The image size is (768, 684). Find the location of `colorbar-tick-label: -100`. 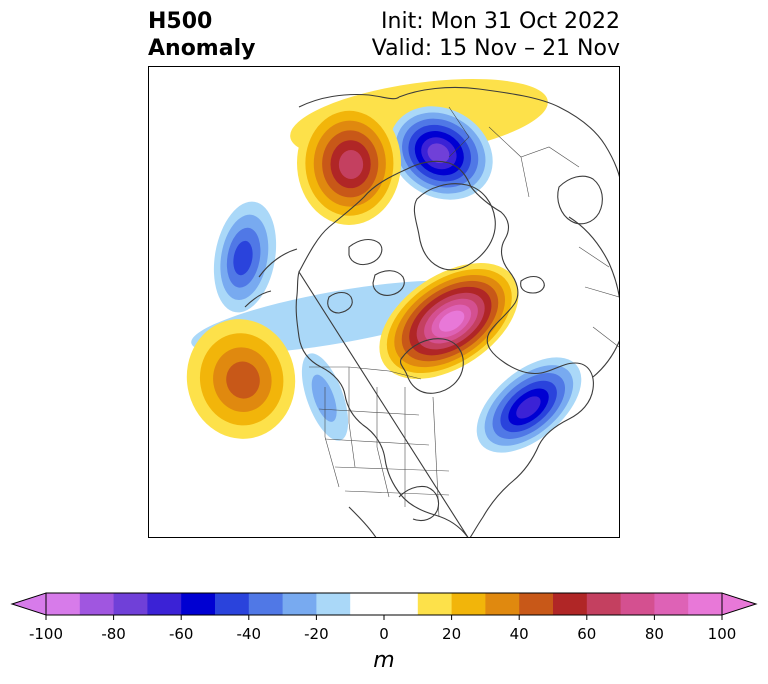

colorbar-tick-label: -100 is located at coordinates (46, 634).